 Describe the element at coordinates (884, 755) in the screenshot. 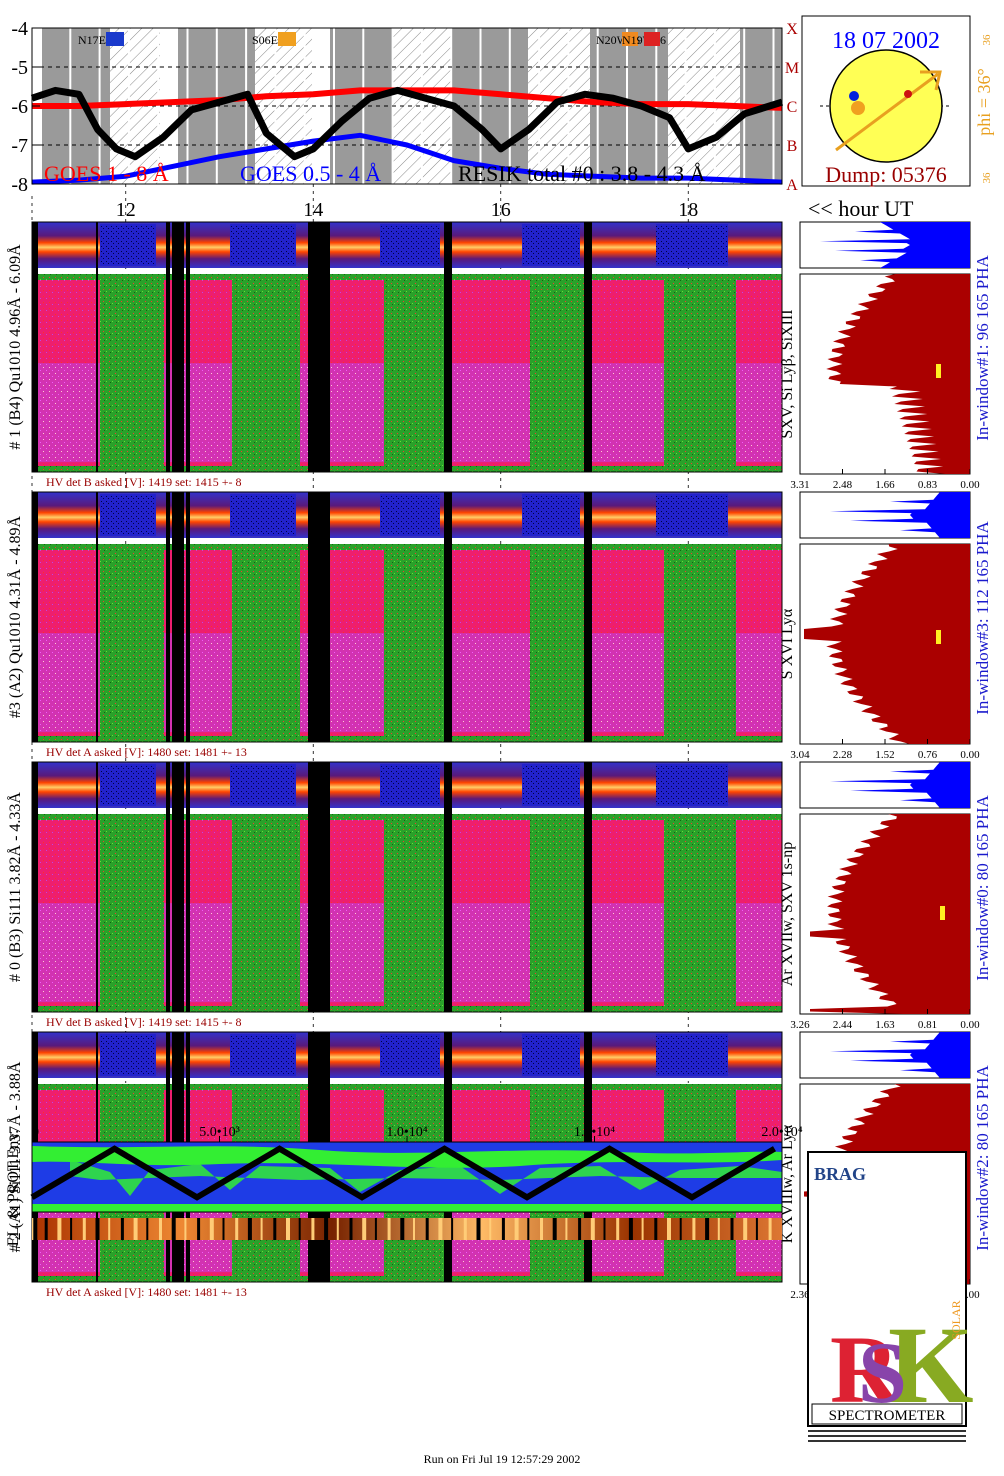

I see `spectrum-xtick-label: 1.52` at that location.